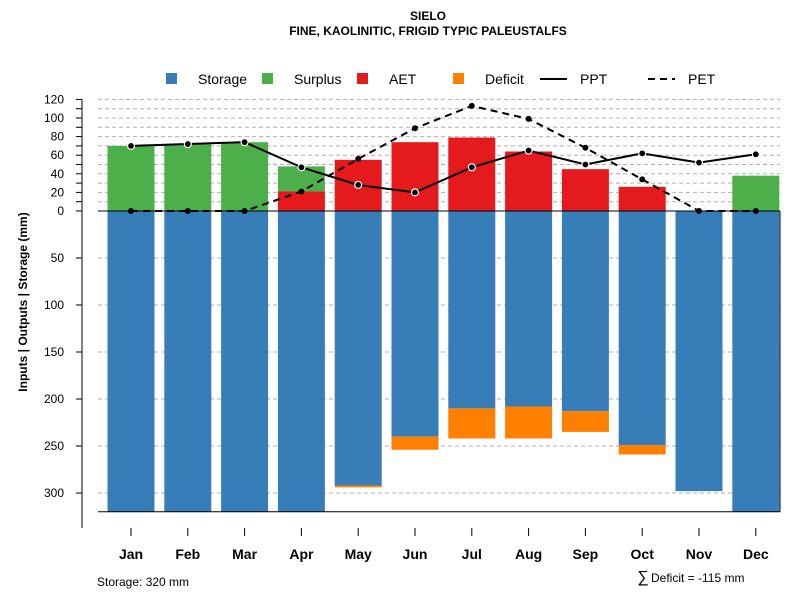 This screenshot has height=600, width=800. What do you see at coordinates (317, 79) in the screenshot?
I see `legend-label: Surplus` at bounding box center [317, 79].